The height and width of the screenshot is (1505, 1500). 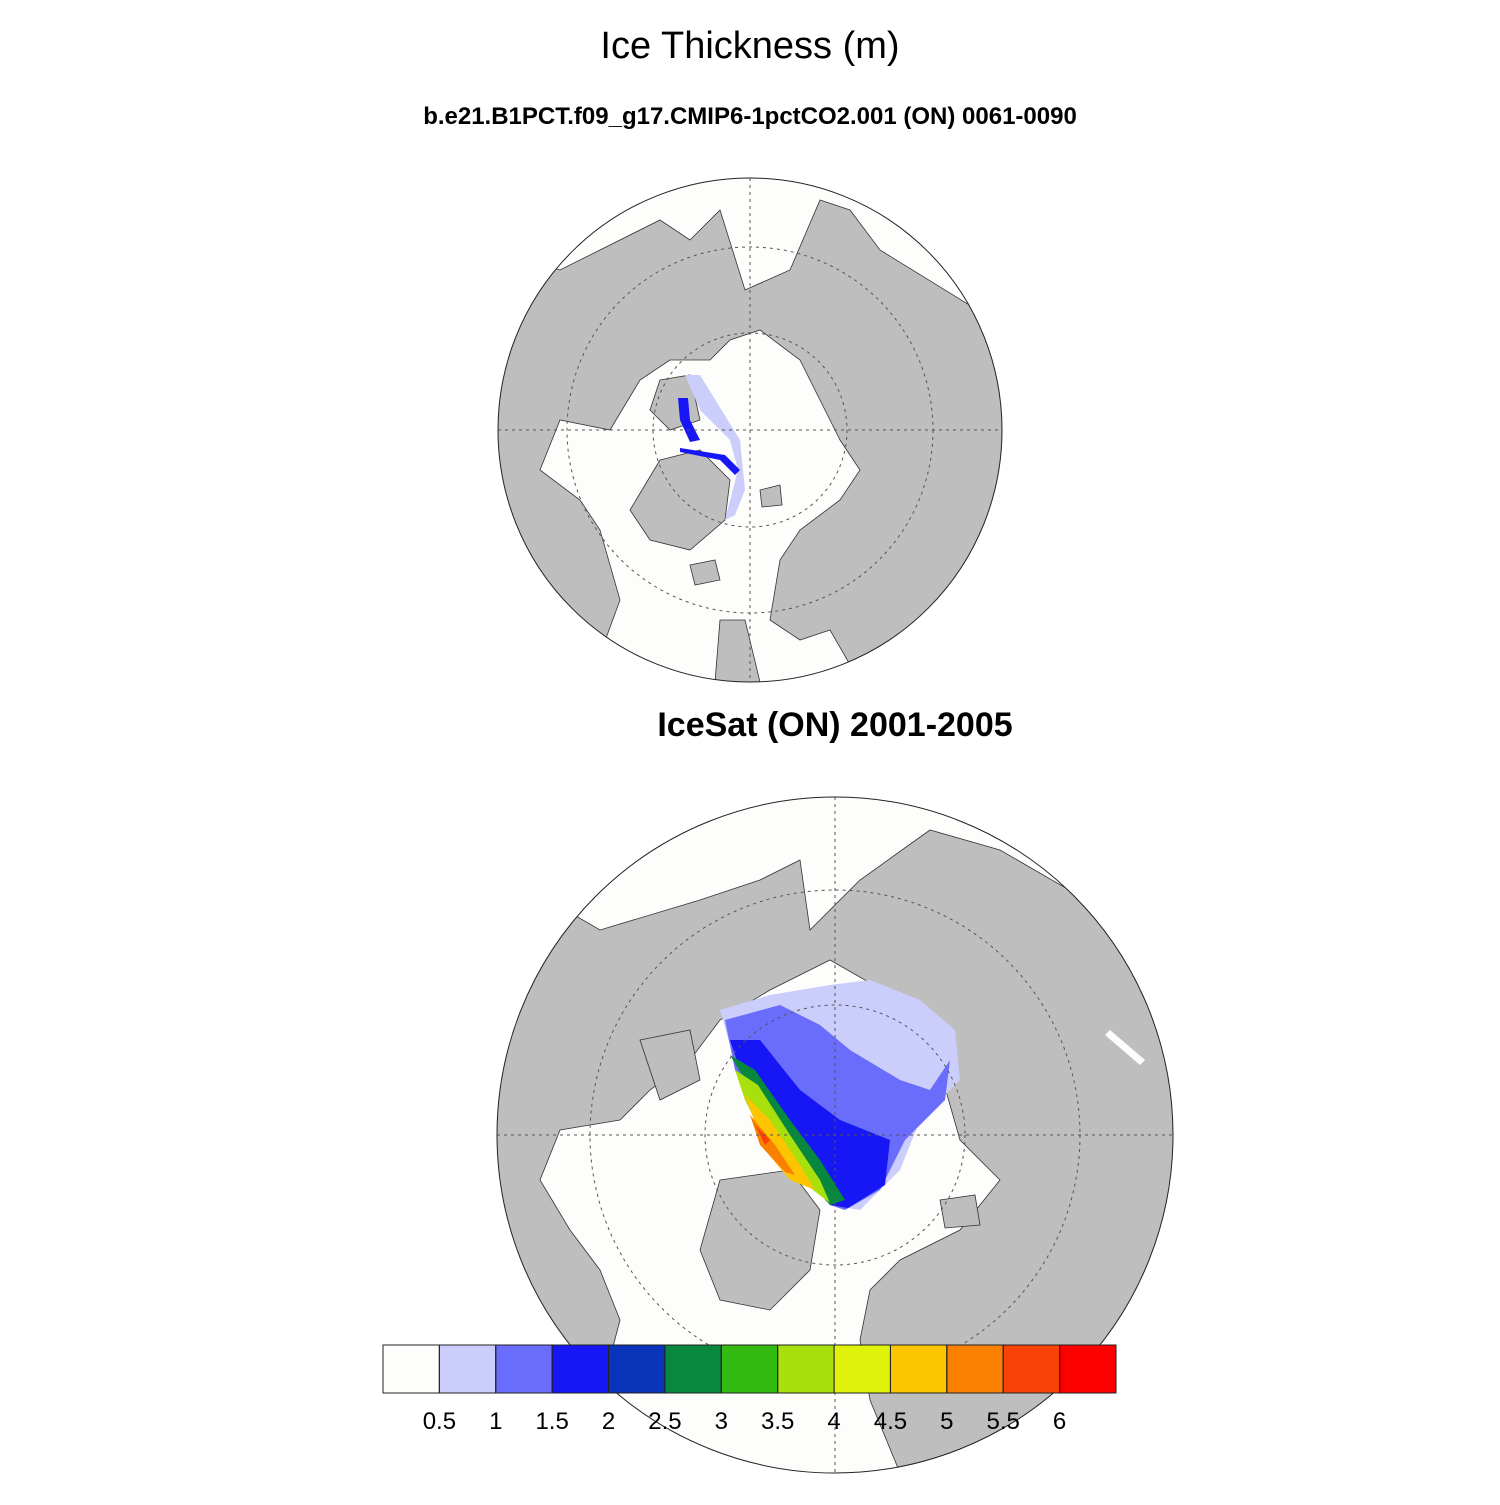 What do you see at coordinates (890, 1421) in the screenshot?
I see `colorbar-label: 4.5` at bounding box center [890, 1421].